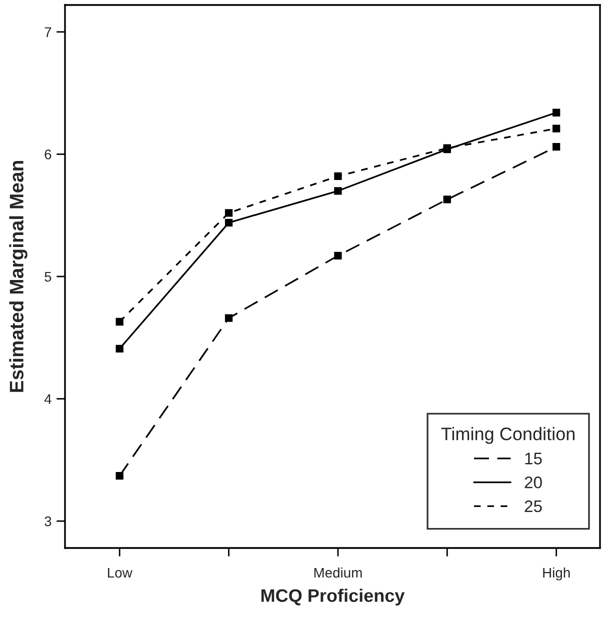  Describe the element at coordinates (333, 597) in the screenshot. I see `x-axis-title: MCQ Proficiency` at that location.